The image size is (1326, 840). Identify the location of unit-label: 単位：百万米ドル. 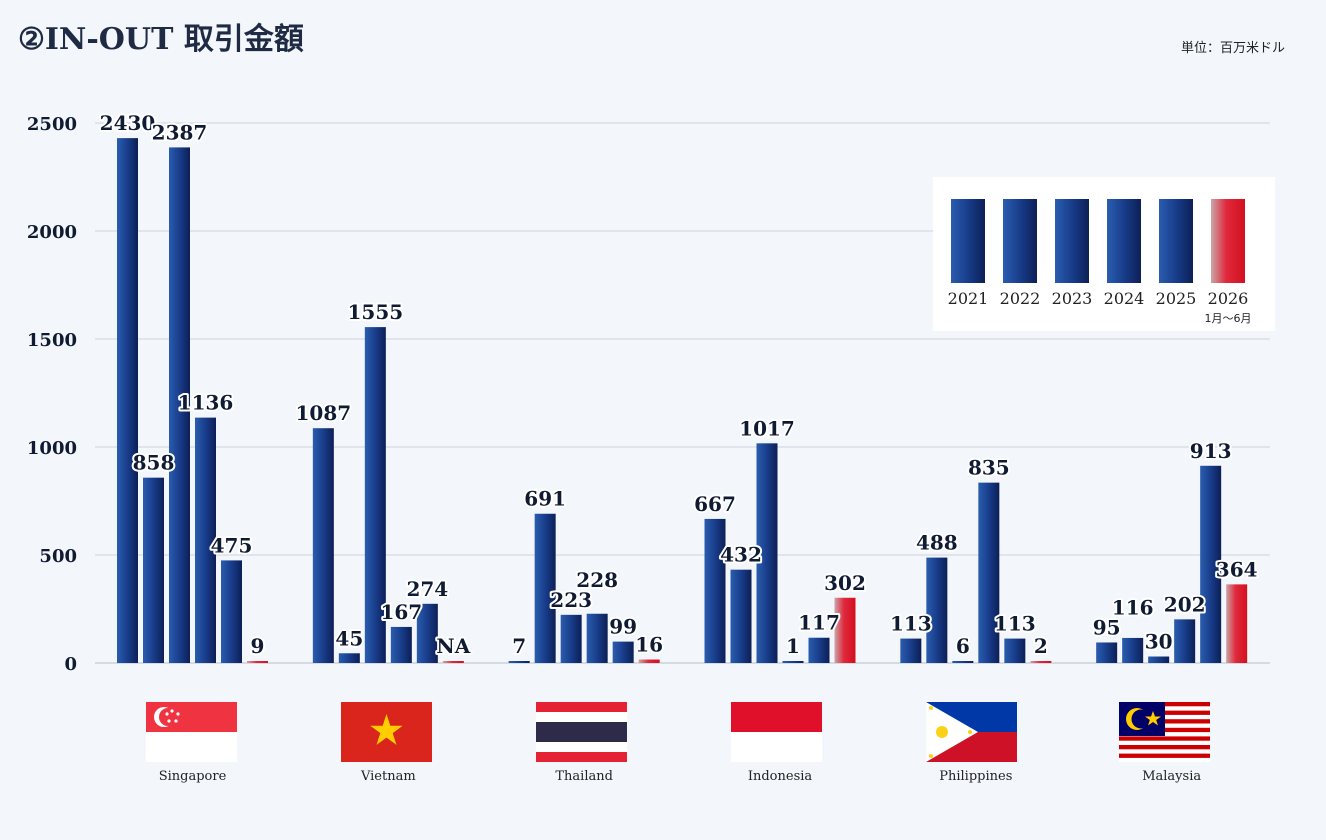
(1233, 48).